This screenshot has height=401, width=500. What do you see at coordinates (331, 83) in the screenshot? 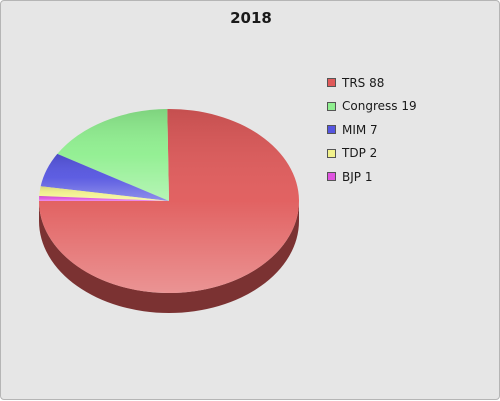
I see `legend-swatch-trs` at bounding box center [331, 83].